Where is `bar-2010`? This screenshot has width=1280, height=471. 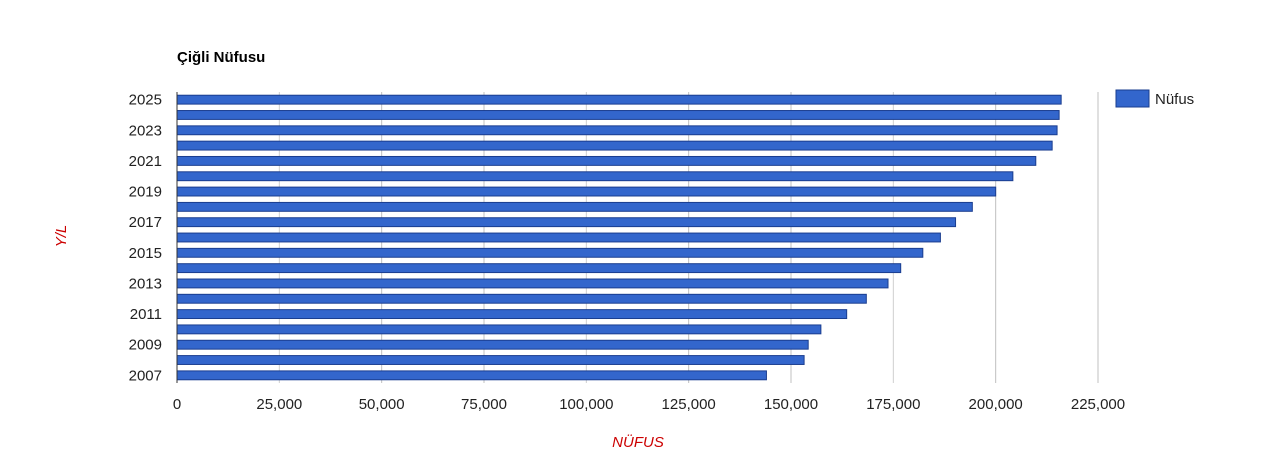
bar-2010 is located at coordinates (499, 329).